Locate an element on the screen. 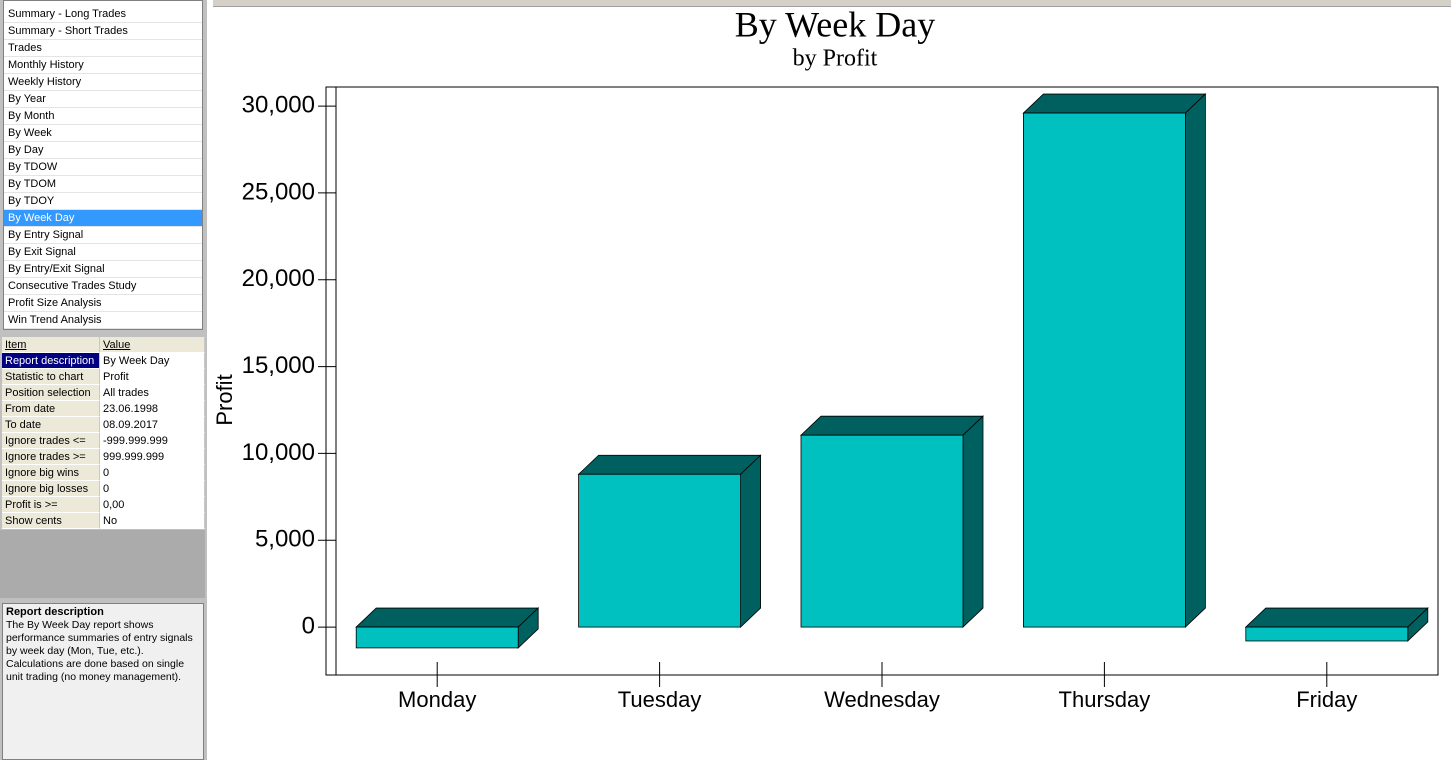 This screenshot has height=760, width=1451. y-tick-label: 30,000 is located at coordinates (278, 104).